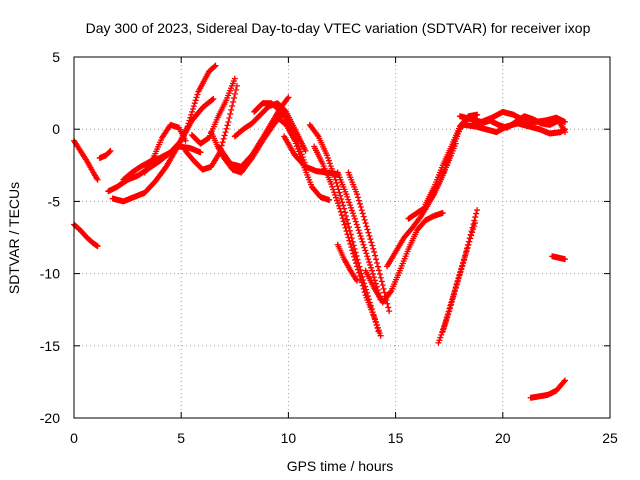 The image size is (640, 480). I want to click on y-tick-label: 5, so click(56, 57).